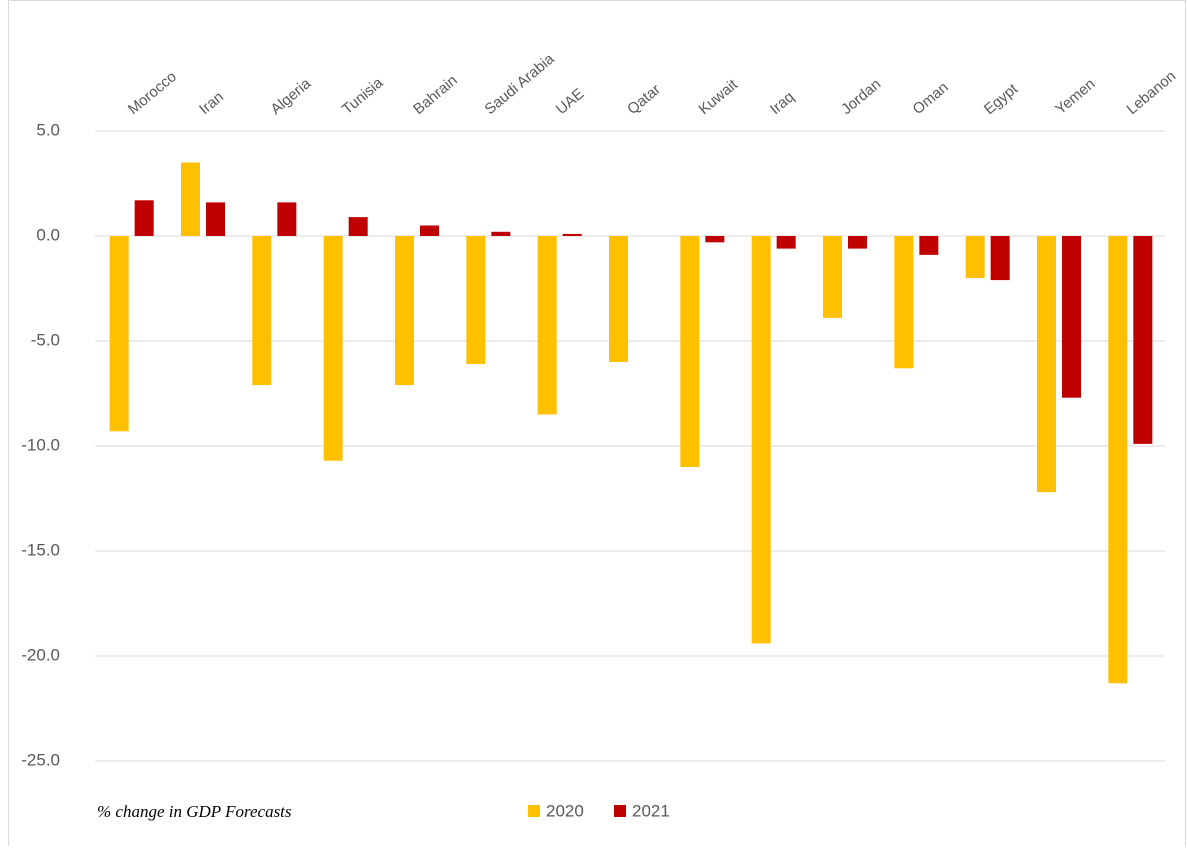  What do you see at coordinates (1152, 93) in the screenshot?
I see `x-tick-label: Lebanon` at bounding box center [1152, 93].